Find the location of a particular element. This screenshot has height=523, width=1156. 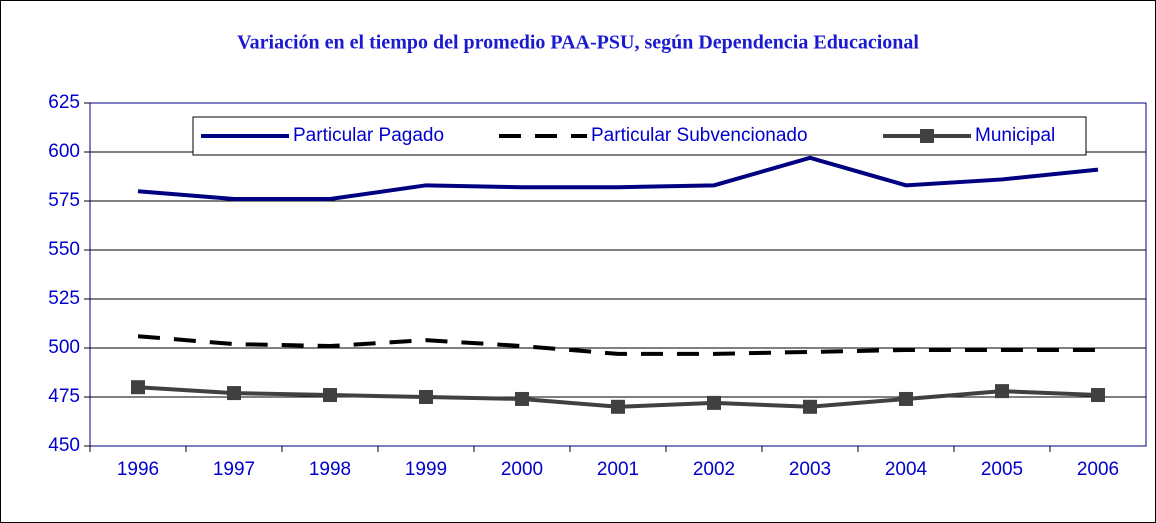

x-tick-label: 2001 is located at coordinates (618, 469).